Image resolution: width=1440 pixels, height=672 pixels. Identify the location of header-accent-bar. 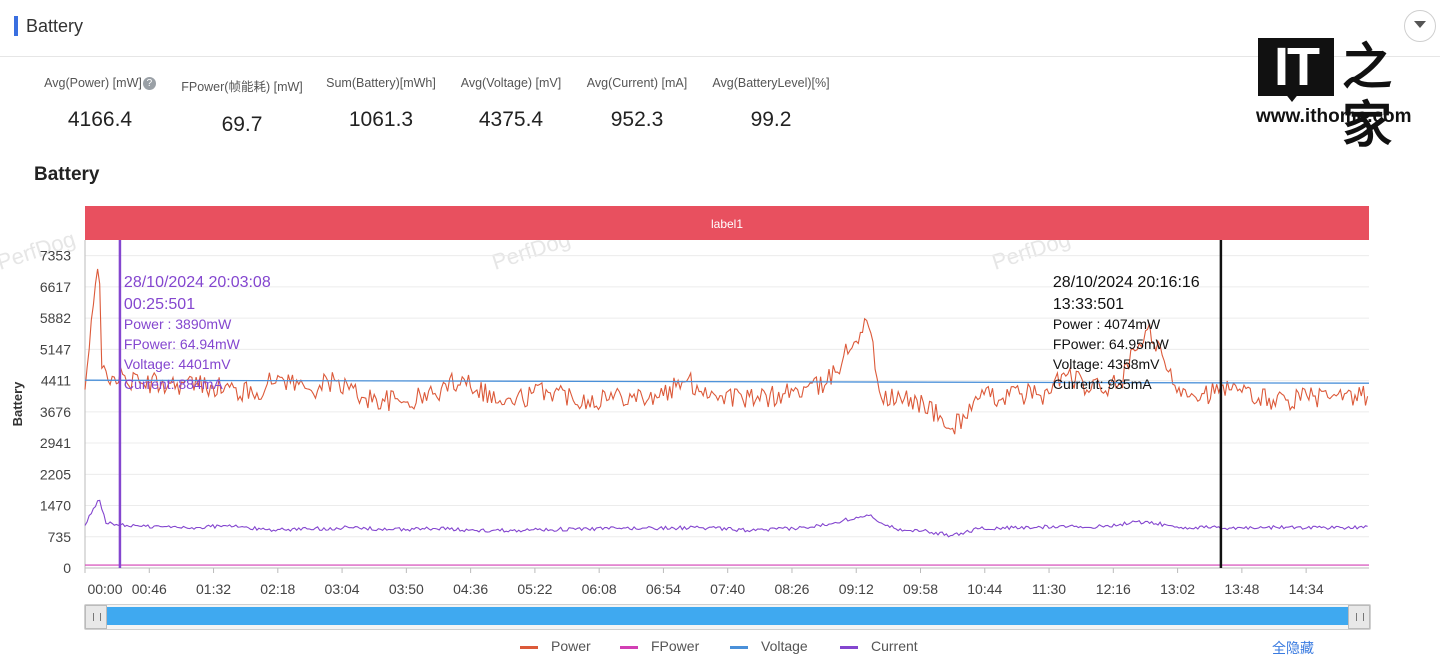
(16, 26).